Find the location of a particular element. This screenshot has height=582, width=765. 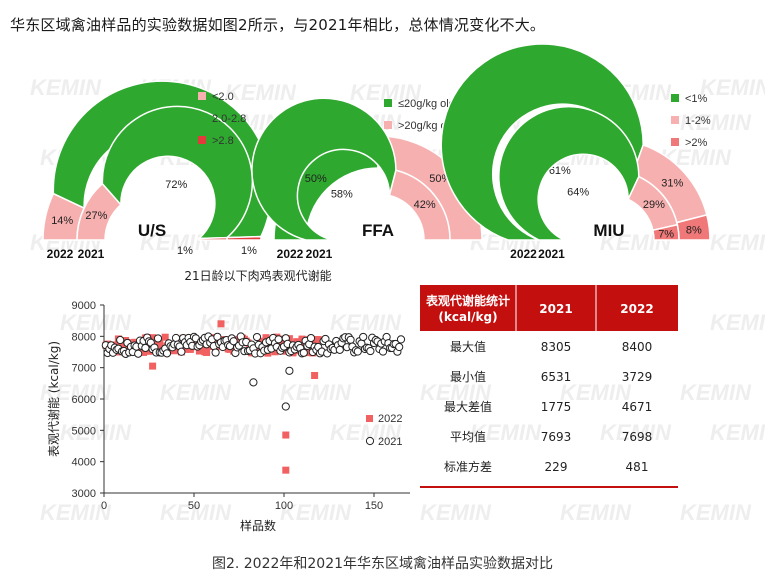

table-header-cell: (kcal/kg) is located at coordinates (467, 317).